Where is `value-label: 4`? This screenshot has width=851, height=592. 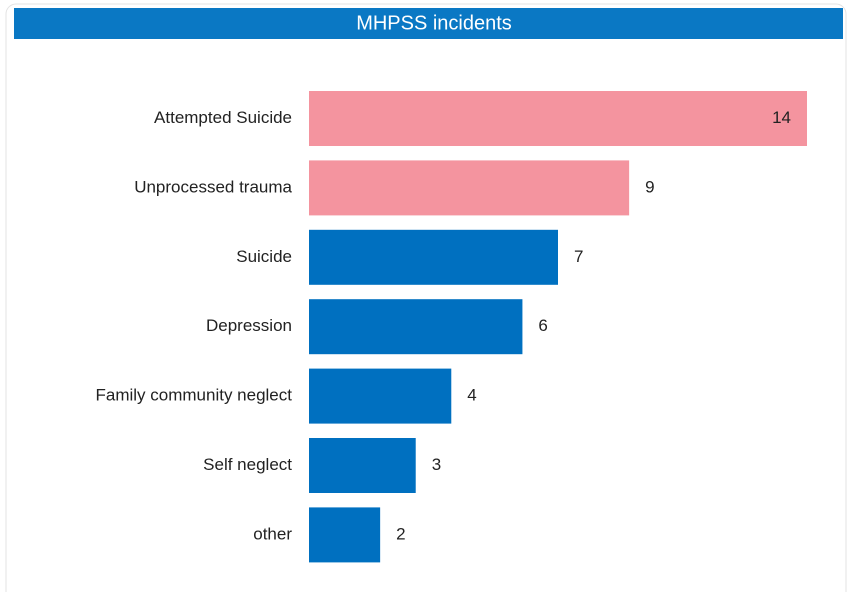
value-label: 4 is located at coordinates (471, 395).